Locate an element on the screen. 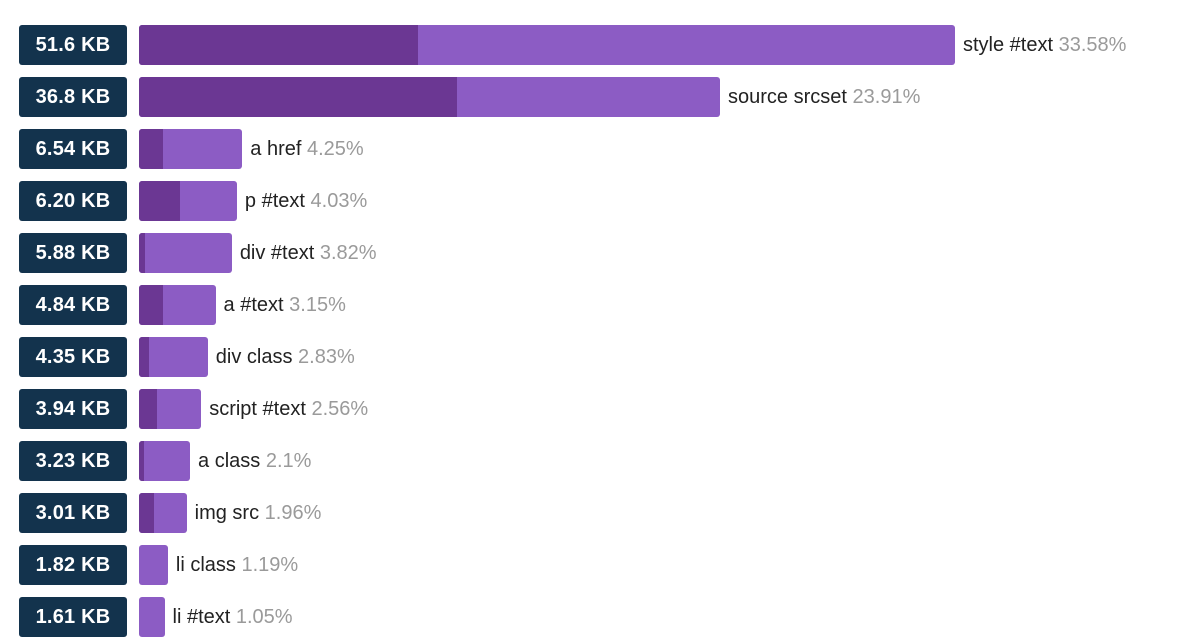  bar-percentage: 1.96% is located at coordinates (293, 513).